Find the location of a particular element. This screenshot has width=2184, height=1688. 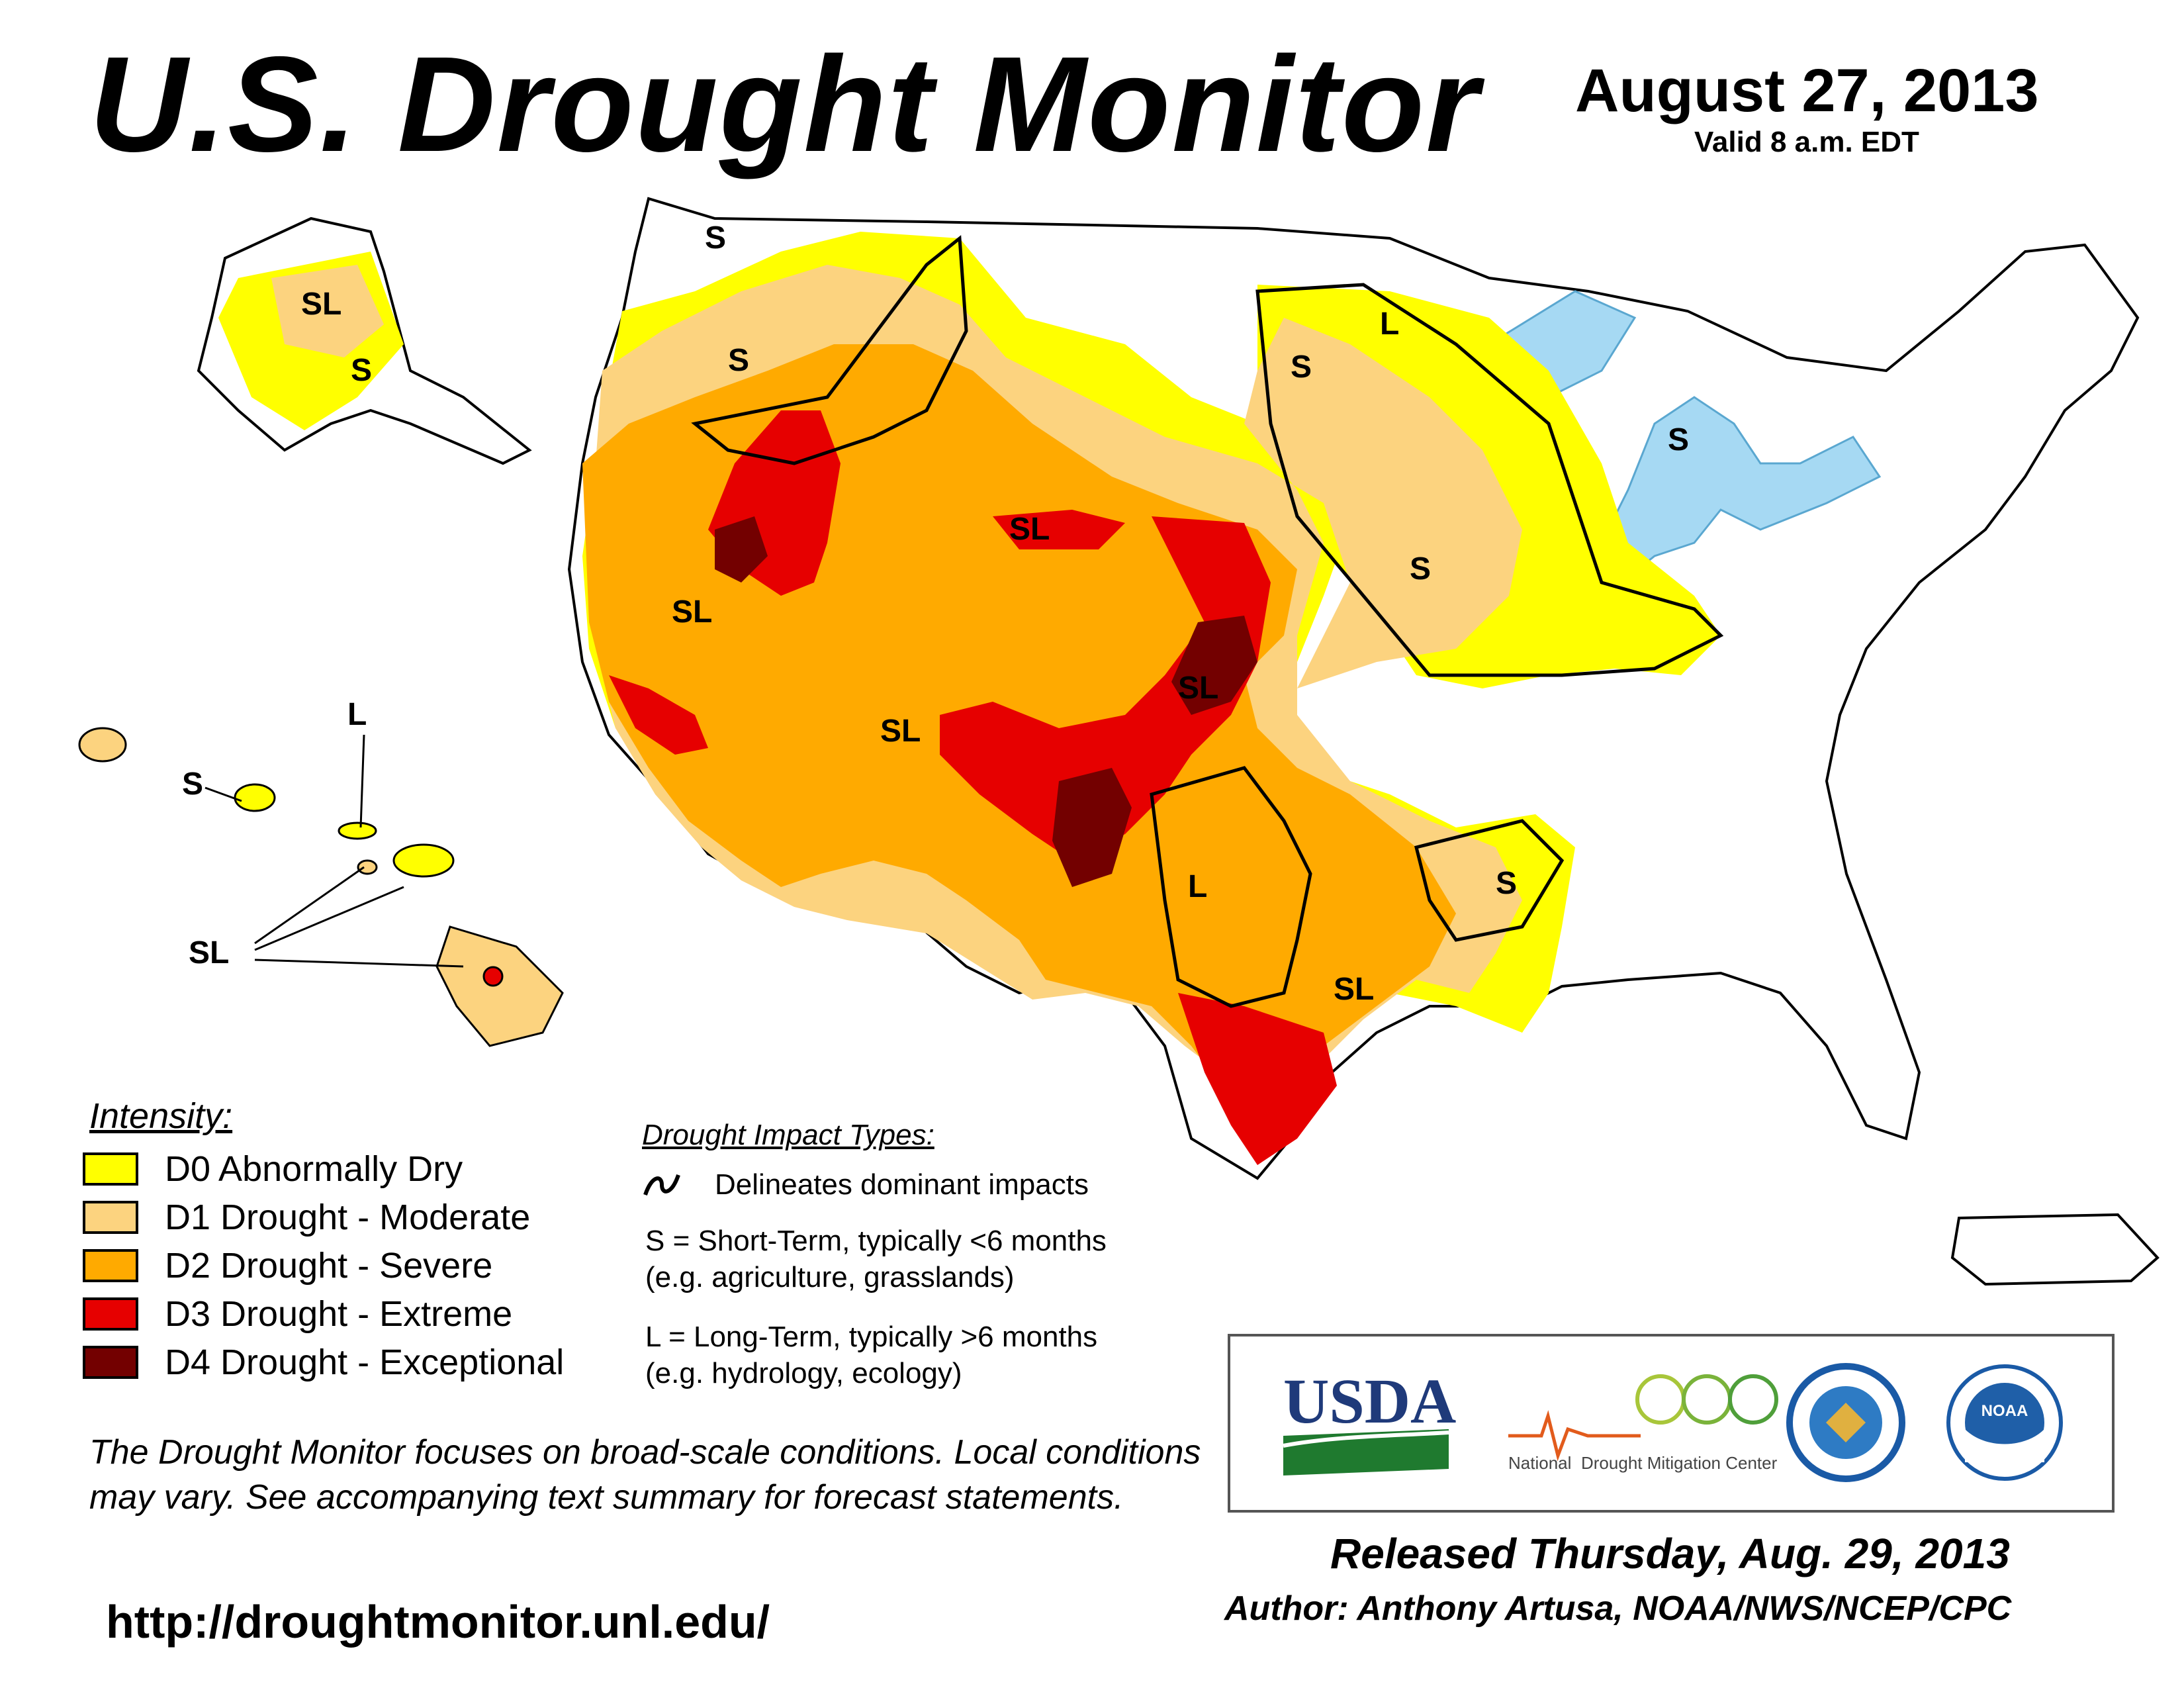

impact-outline-north is located at coordinates (1490, 480).